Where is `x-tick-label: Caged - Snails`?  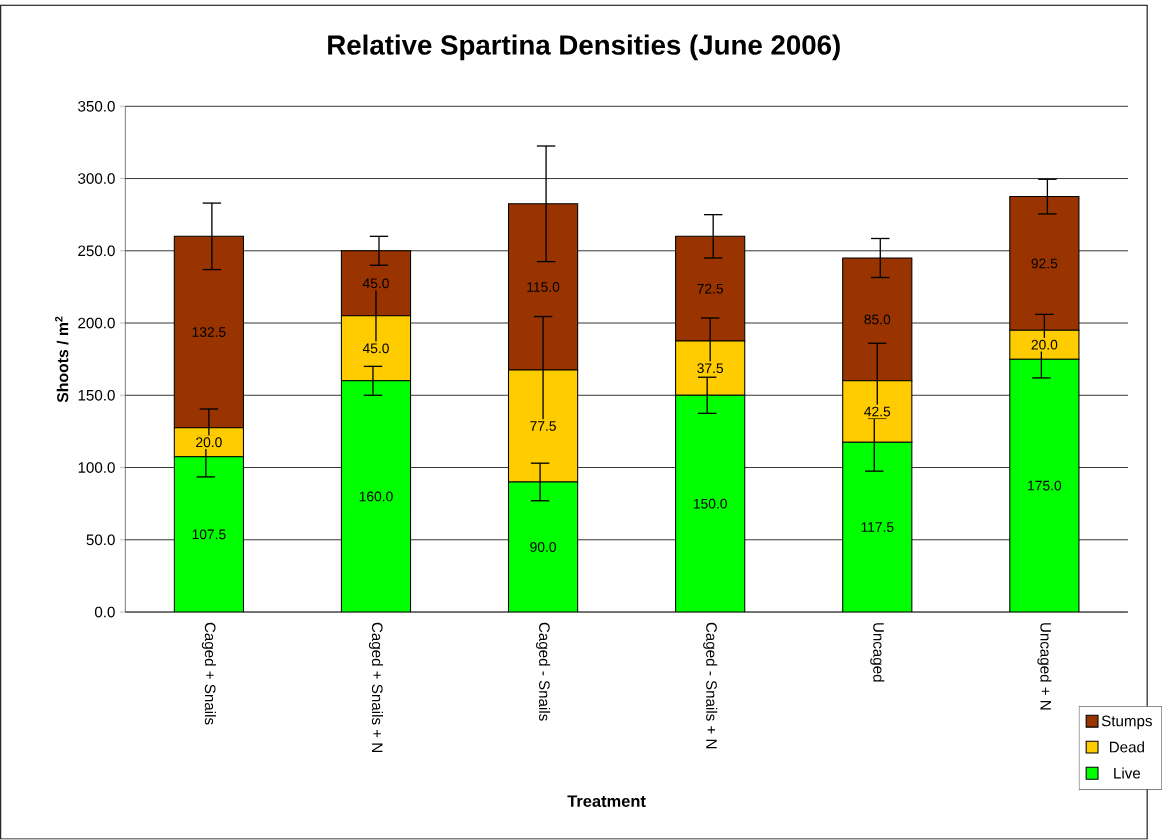
x-tick-label: Caged - Snails is located at coordinates (543, 671).